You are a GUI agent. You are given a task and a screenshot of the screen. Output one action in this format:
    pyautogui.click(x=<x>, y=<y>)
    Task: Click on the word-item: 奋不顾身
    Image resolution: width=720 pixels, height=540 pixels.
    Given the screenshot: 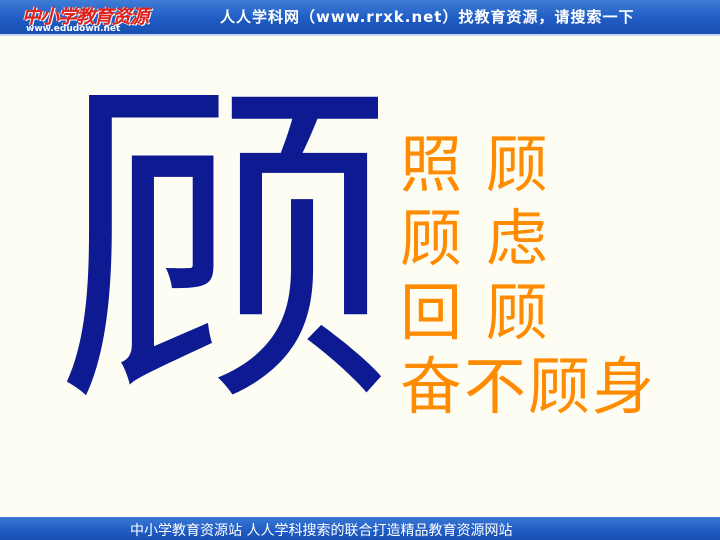 What is the action you would take?
    pyautogui.click(x=528, y=386)
    